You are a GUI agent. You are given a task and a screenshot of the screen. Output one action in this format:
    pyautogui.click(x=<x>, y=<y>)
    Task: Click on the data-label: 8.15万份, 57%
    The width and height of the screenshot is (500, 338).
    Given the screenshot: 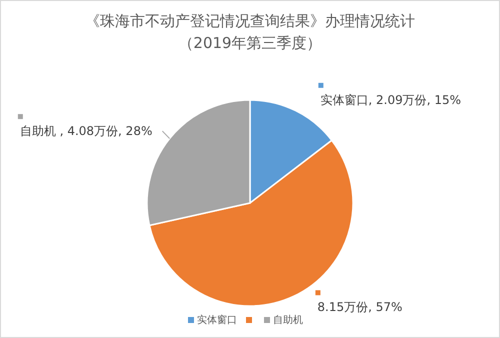 What is the action you would take?
    pyautogui.click(x=359, y=307)
    